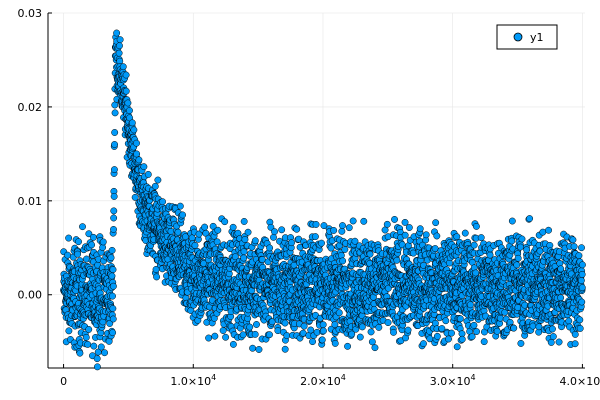  I want to click on x-tick-label-0: 0, so click(63, 381).